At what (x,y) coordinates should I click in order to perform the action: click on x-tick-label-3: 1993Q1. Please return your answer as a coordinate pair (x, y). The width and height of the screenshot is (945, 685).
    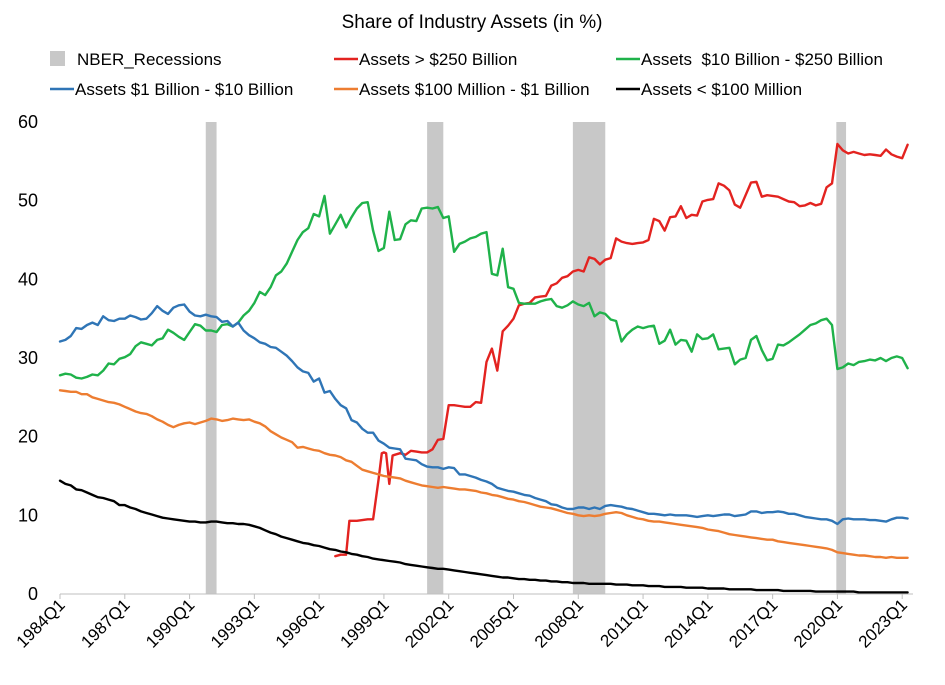
    Looking at the image, I should click on (235, 623).